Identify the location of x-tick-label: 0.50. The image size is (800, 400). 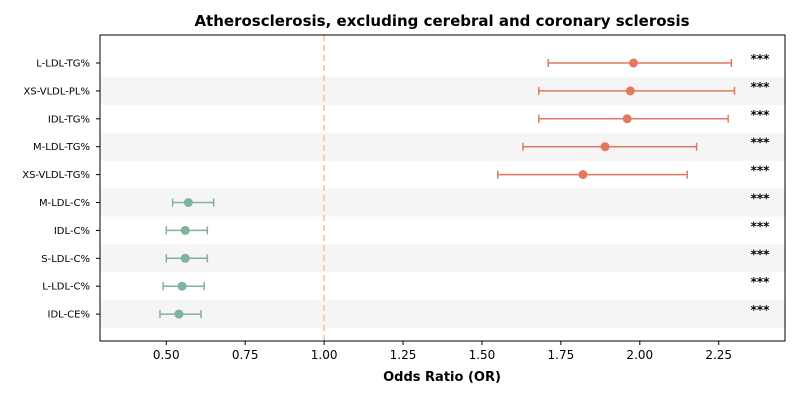
(166, 355).